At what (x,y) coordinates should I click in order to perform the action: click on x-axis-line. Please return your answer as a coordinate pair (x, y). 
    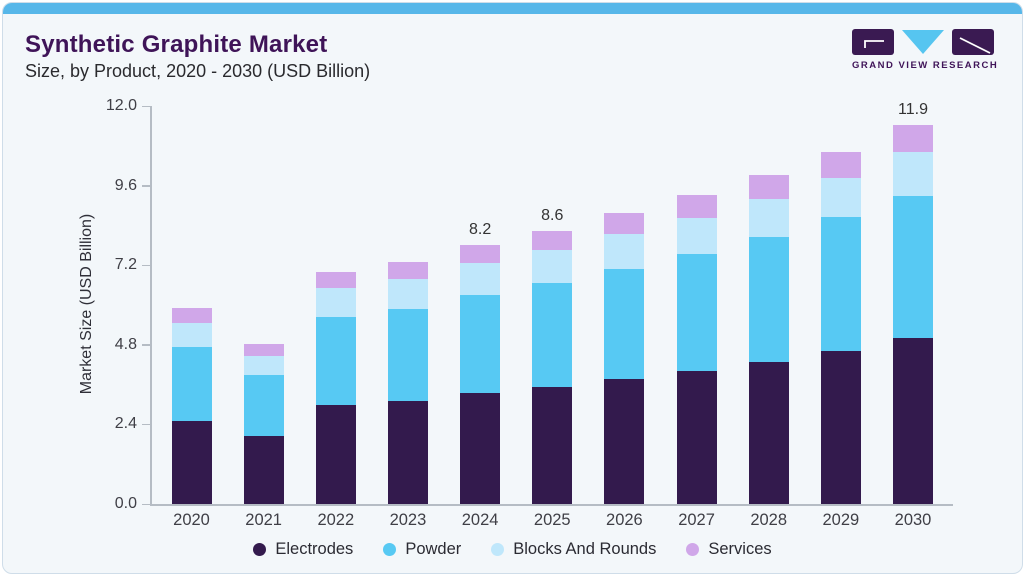
    Looking at the image, I should click on (551, 505).